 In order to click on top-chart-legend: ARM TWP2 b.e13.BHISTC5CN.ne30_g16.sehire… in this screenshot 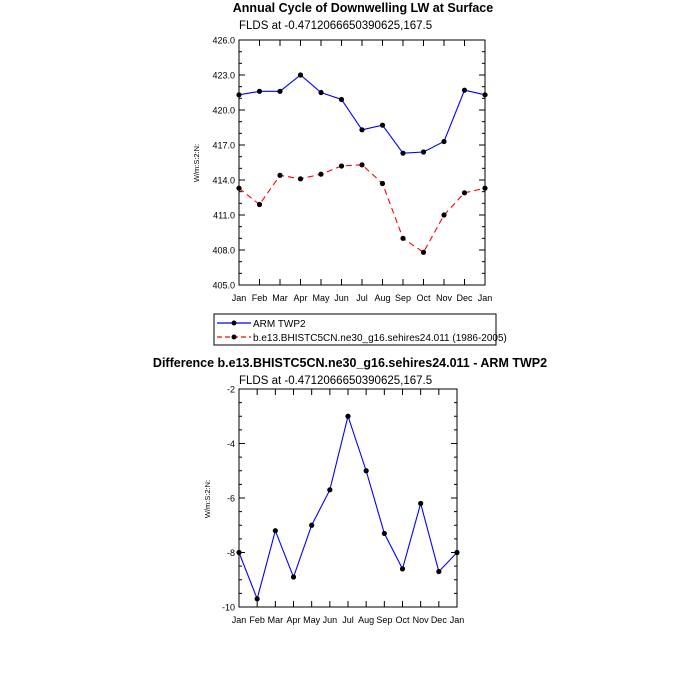, I will do `click(360, 329)`.